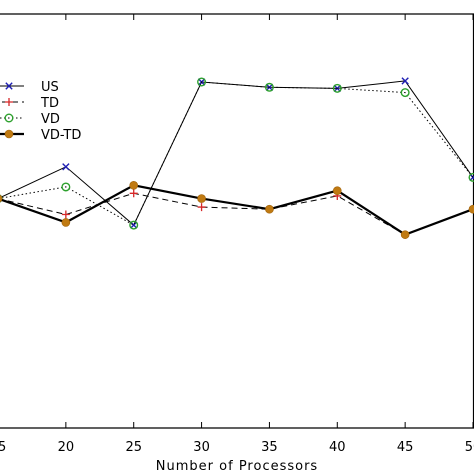 Image resolution: width=474 pixels, height=474 pixels. What do you see at coordinates (405, 447) in the screenshot?
I see `x-tick-label: 45` at bounding box center [405, 447].